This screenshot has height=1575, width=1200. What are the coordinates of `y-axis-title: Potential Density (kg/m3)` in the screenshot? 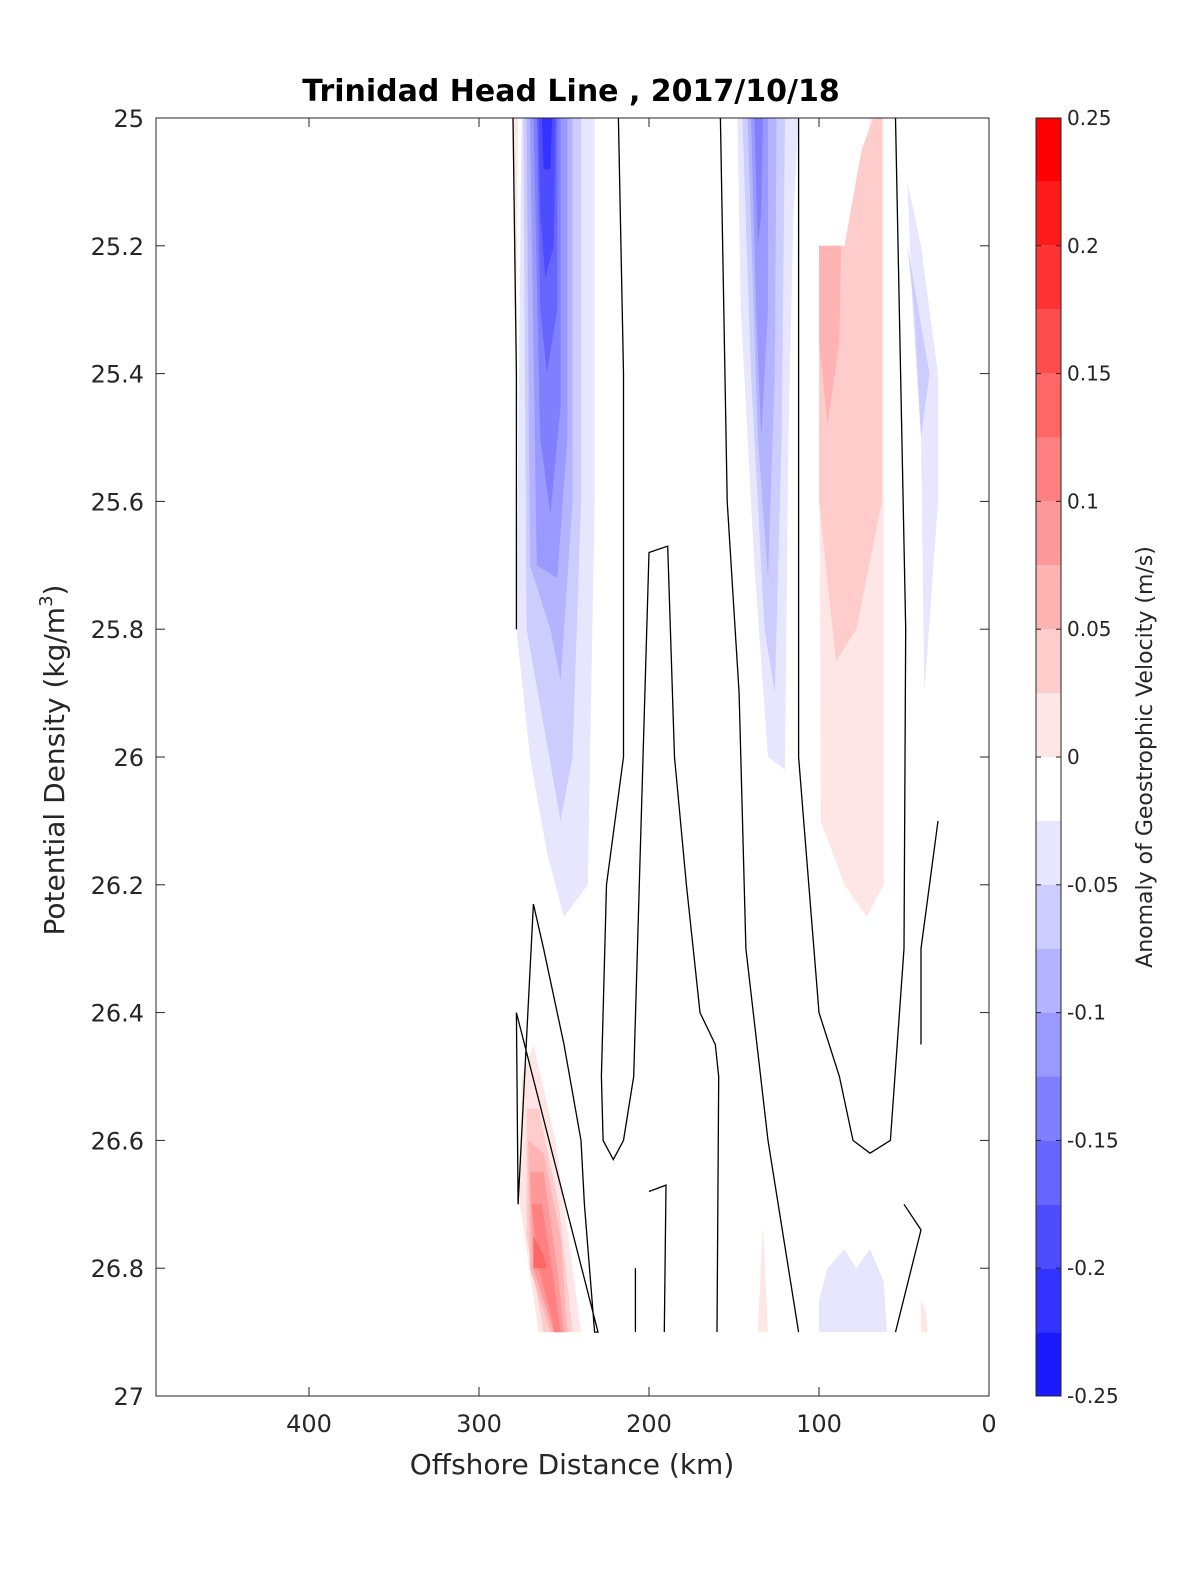 It's located at (53, 760).